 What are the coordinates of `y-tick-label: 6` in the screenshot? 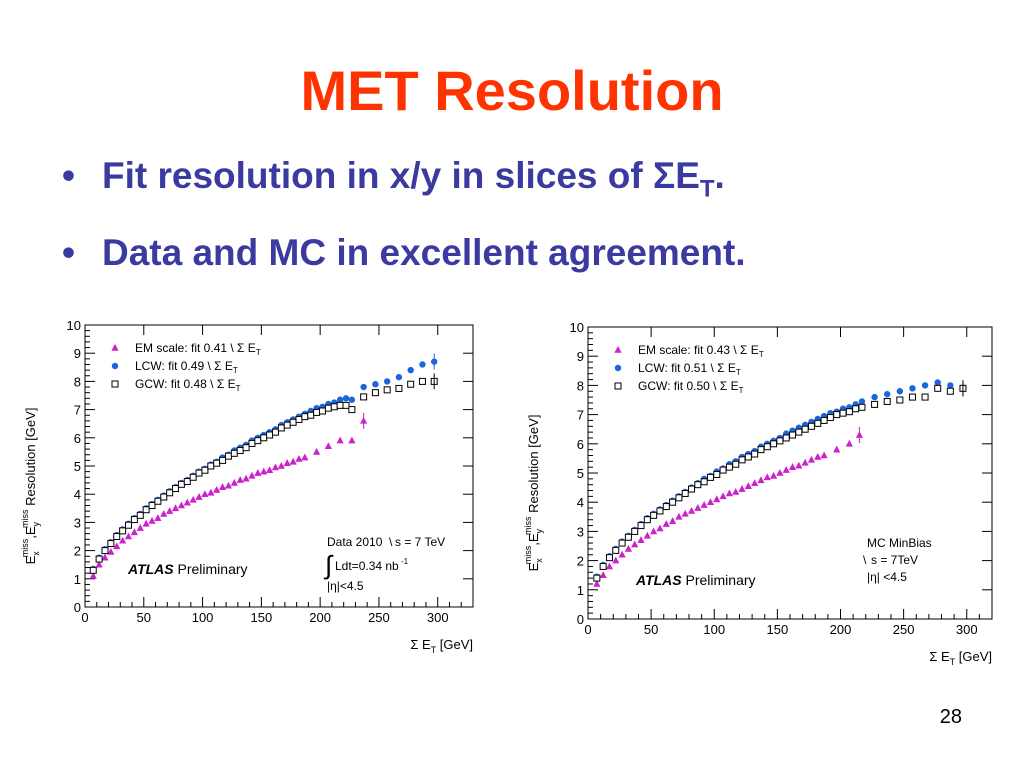 It's located at (580, 444).